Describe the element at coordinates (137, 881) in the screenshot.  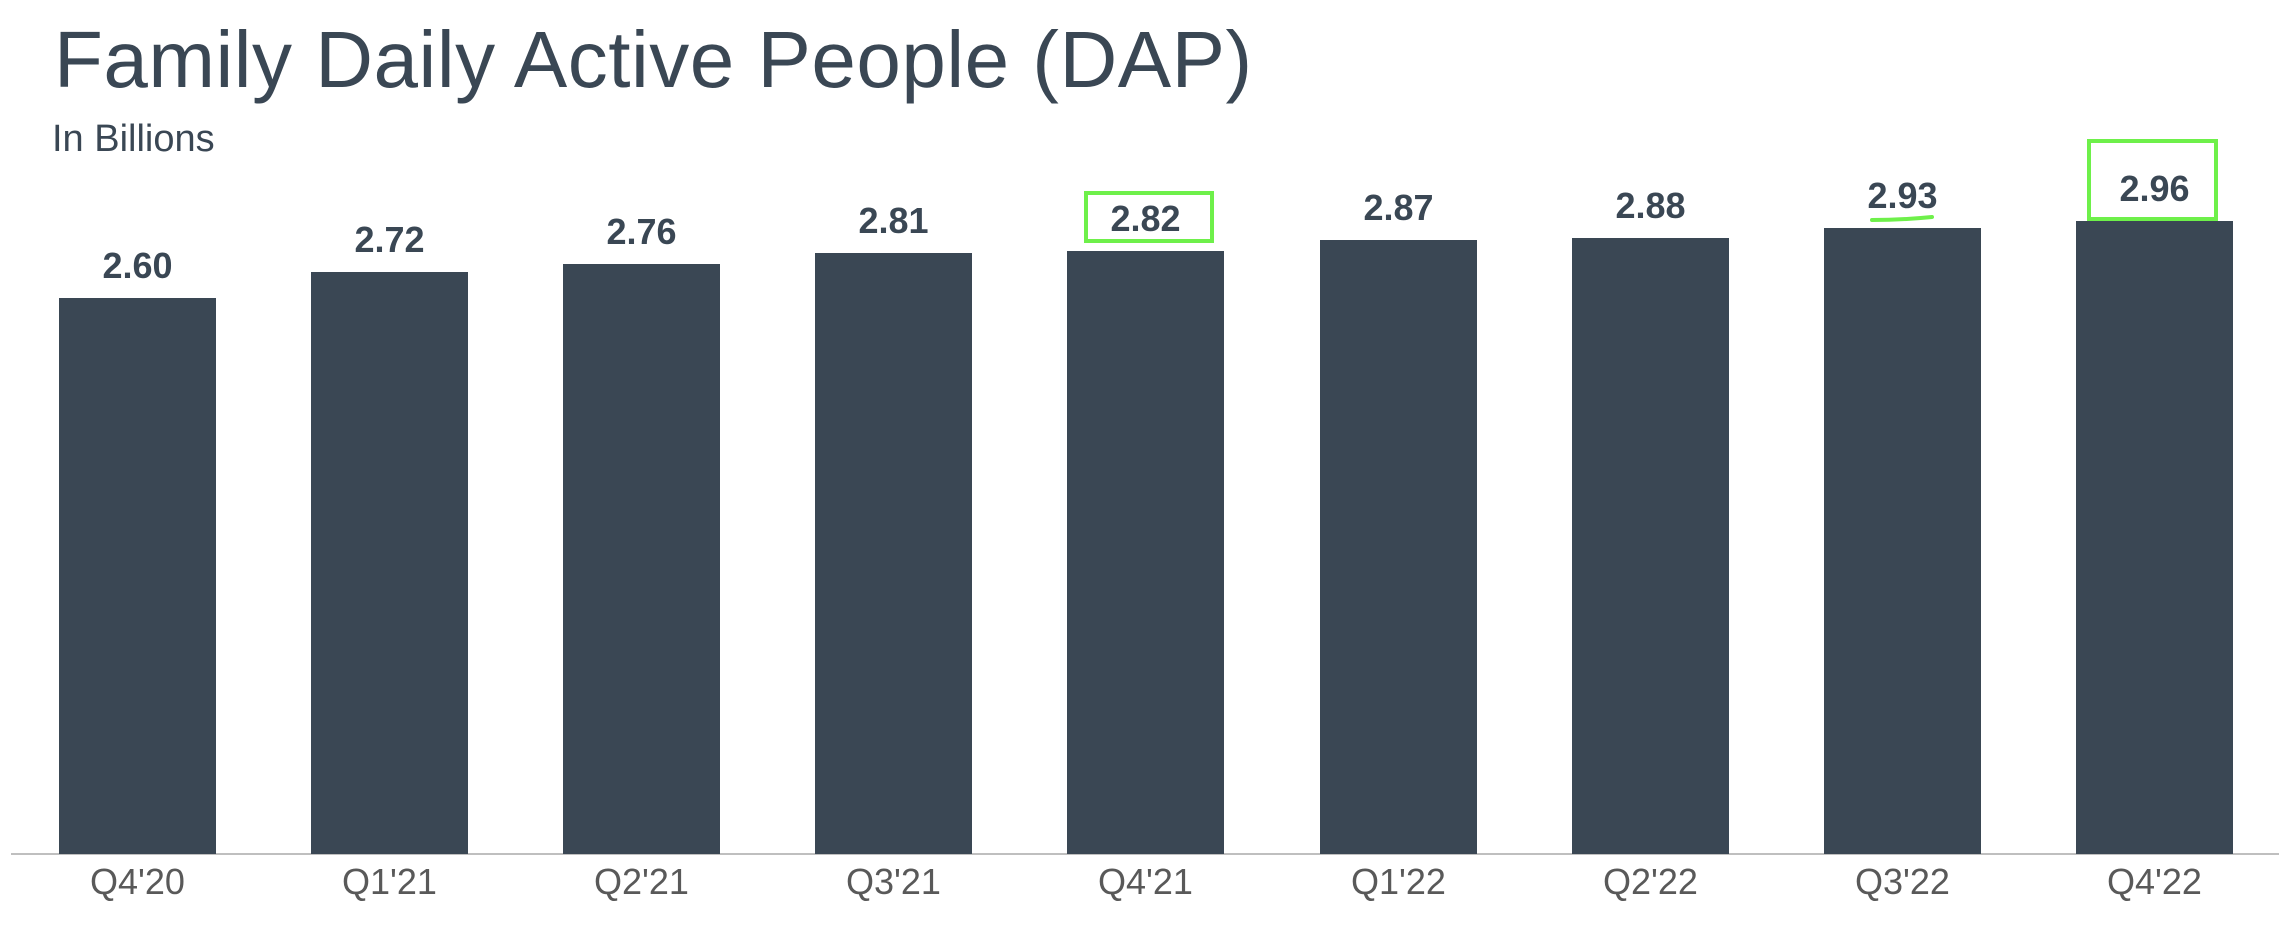
I see `x-axis-tick-label: Q4'20` at that location.